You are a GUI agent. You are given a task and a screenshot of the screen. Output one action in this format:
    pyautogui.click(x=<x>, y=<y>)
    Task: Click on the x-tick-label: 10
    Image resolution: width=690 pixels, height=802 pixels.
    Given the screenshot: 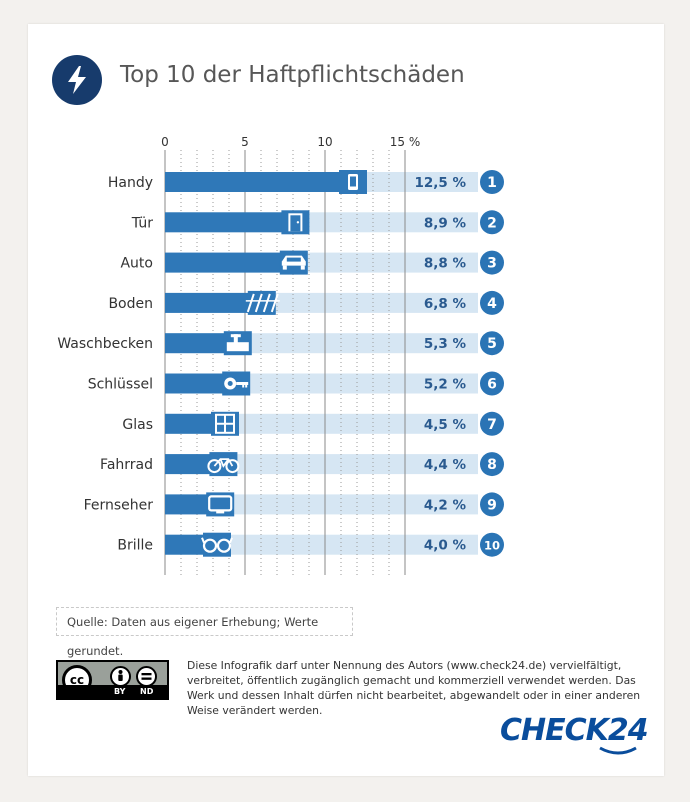 What is the action you would take?
    pyautogui.click(x=324, y=142)
    